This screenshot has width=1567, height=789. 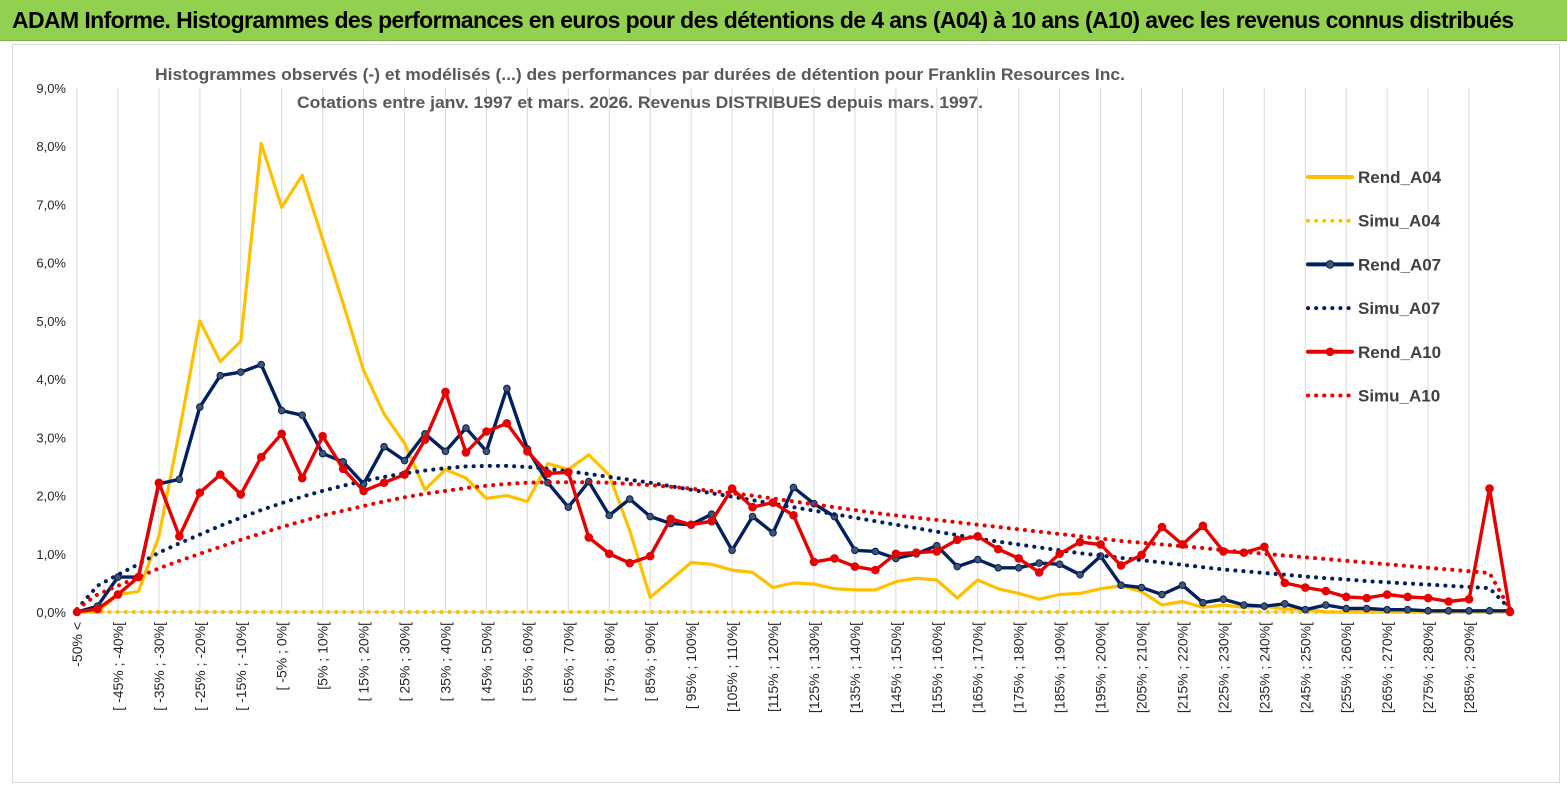 What do you see at coordinates (118, 666) in the screenshot?
I see `x-tick-label: [ -45% ; -40%[` at bounding box center [118, 666].